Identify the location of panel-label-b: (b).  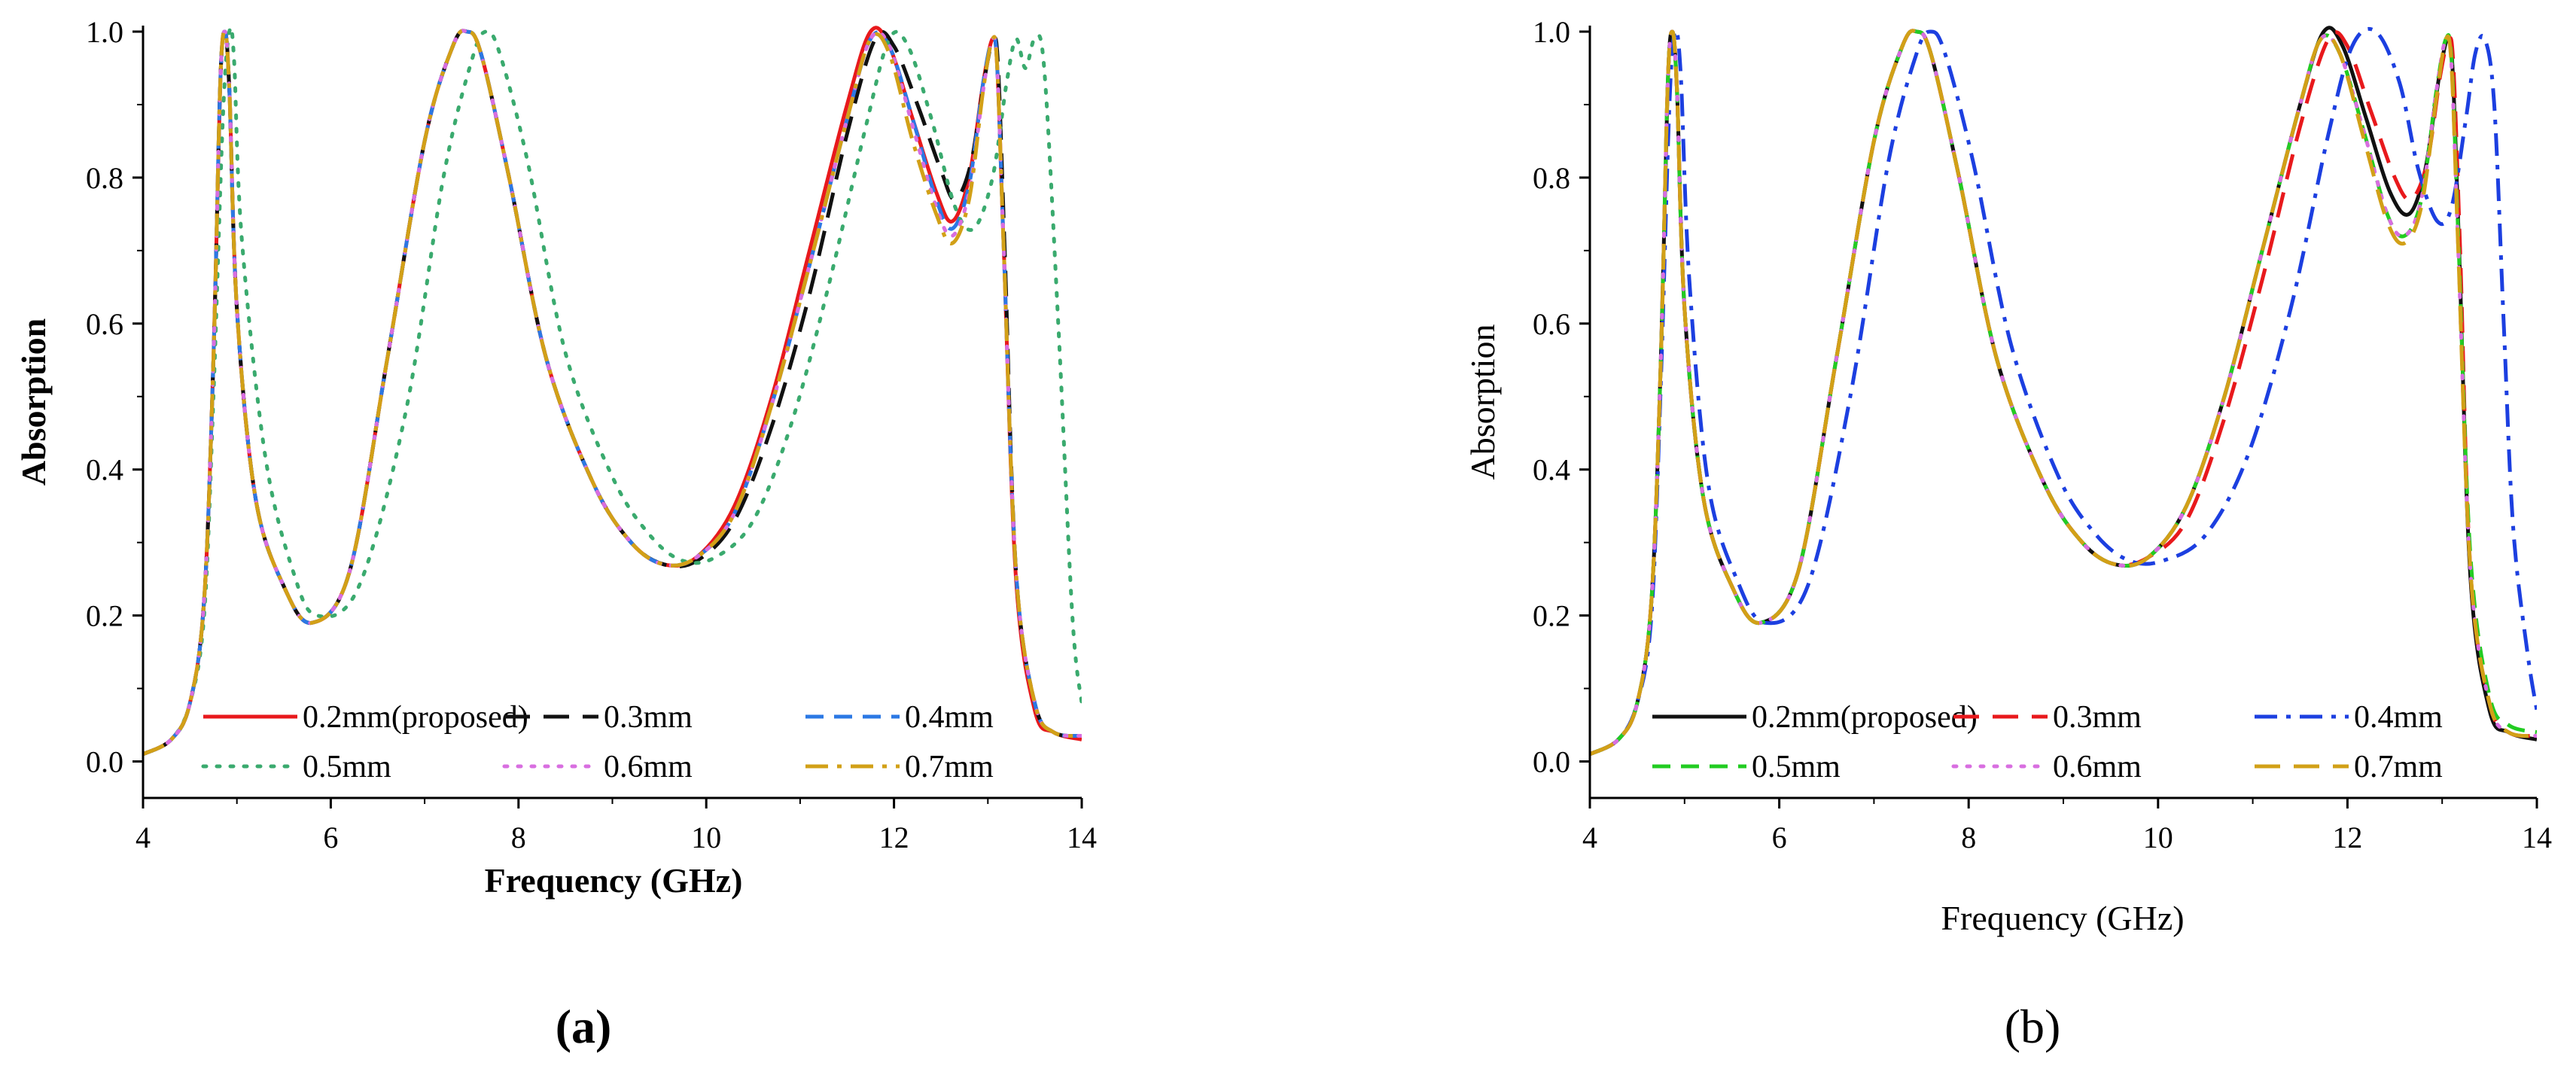
(2033, 1026).